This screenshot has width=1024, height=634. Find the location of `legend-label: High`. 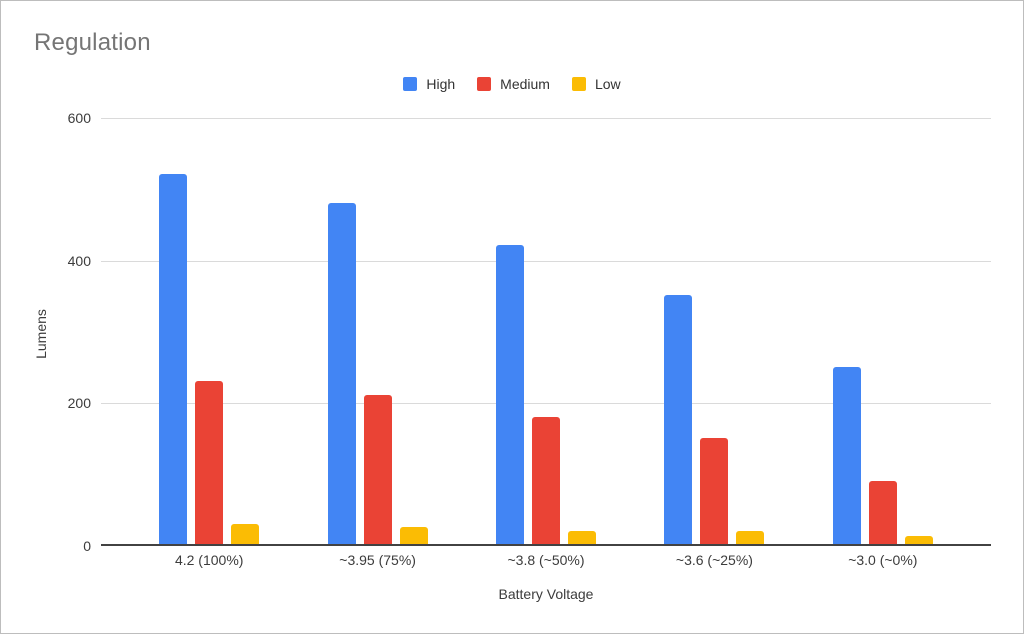

legend-label: High is located at coordinates (441, 84).